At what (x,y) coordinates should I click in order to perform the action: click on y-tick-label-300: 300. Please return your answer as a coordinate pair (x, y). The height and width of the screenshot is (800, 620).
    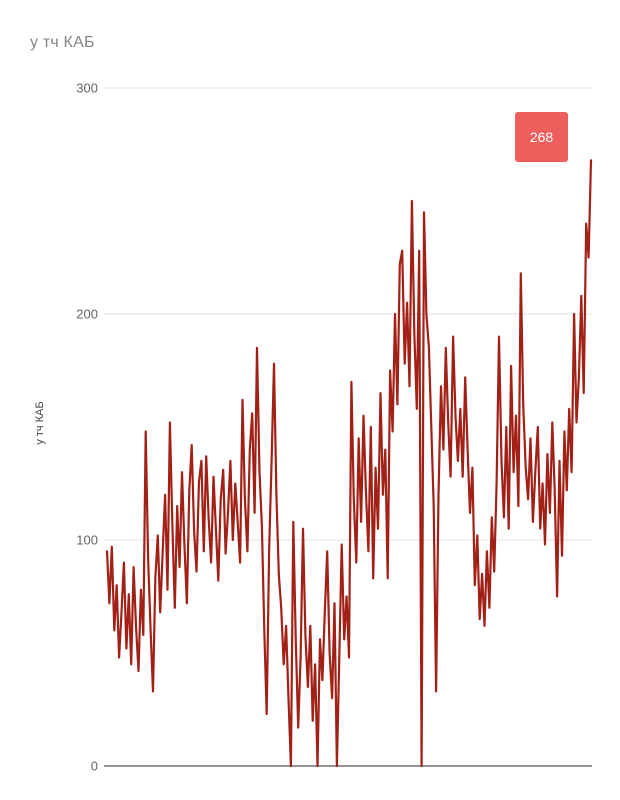
    Looking at the image, I should click on (87, 88).